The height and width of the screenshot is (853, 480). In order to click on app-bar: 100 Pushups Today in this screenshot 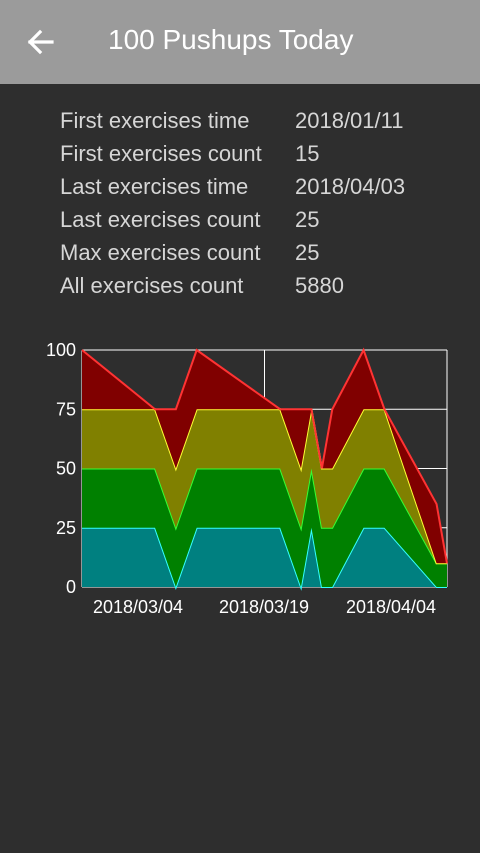, I will do `click(240, 42)`.